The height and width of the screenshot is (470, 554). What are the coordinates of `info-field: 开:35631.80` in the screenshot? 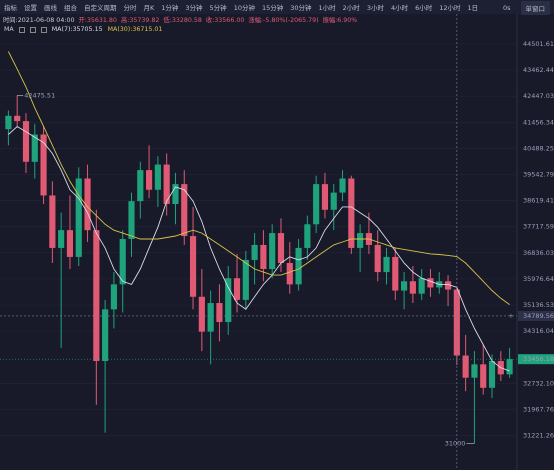 It's located at (97, 20).